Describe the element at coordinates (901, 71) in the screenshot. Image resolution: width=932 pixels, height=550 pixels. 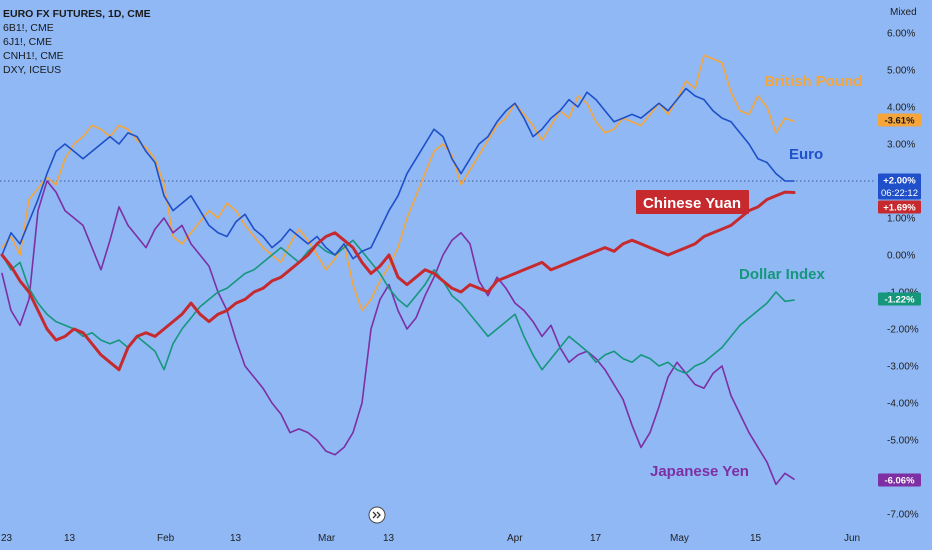
I see `y-tick-label: 5.00%` at that location.